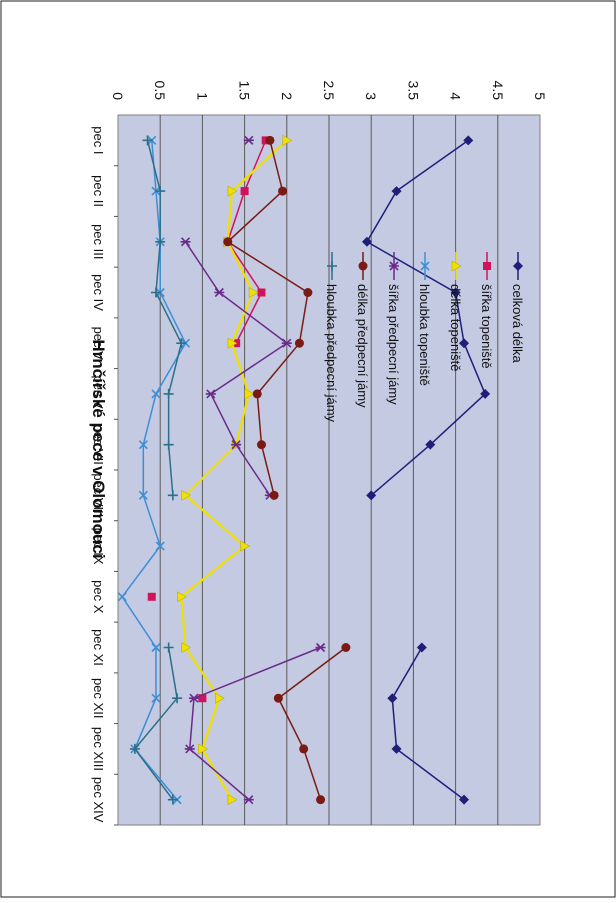 The width and height of the screenshot is (616, 903). Describe the element at coordinates (98, 393) in the screenshot. I see `x-tick-label: pec VI` at that location.